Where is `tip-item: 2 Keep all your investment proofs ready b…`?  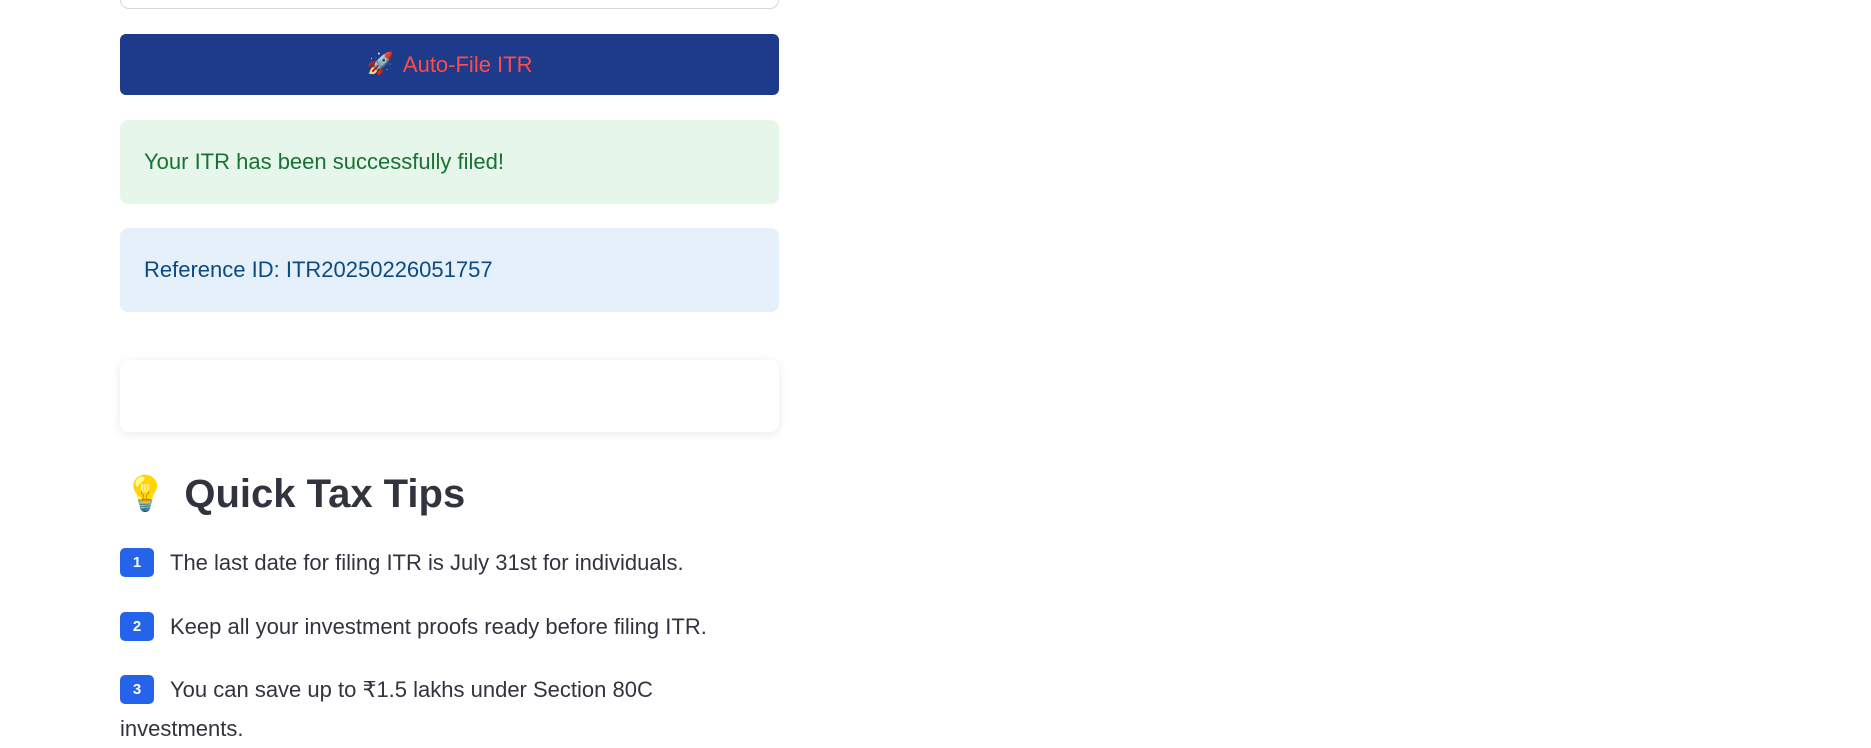 tip-item: 2 Keep all your investment proofs ready b… is located at coordinates (449, 626).